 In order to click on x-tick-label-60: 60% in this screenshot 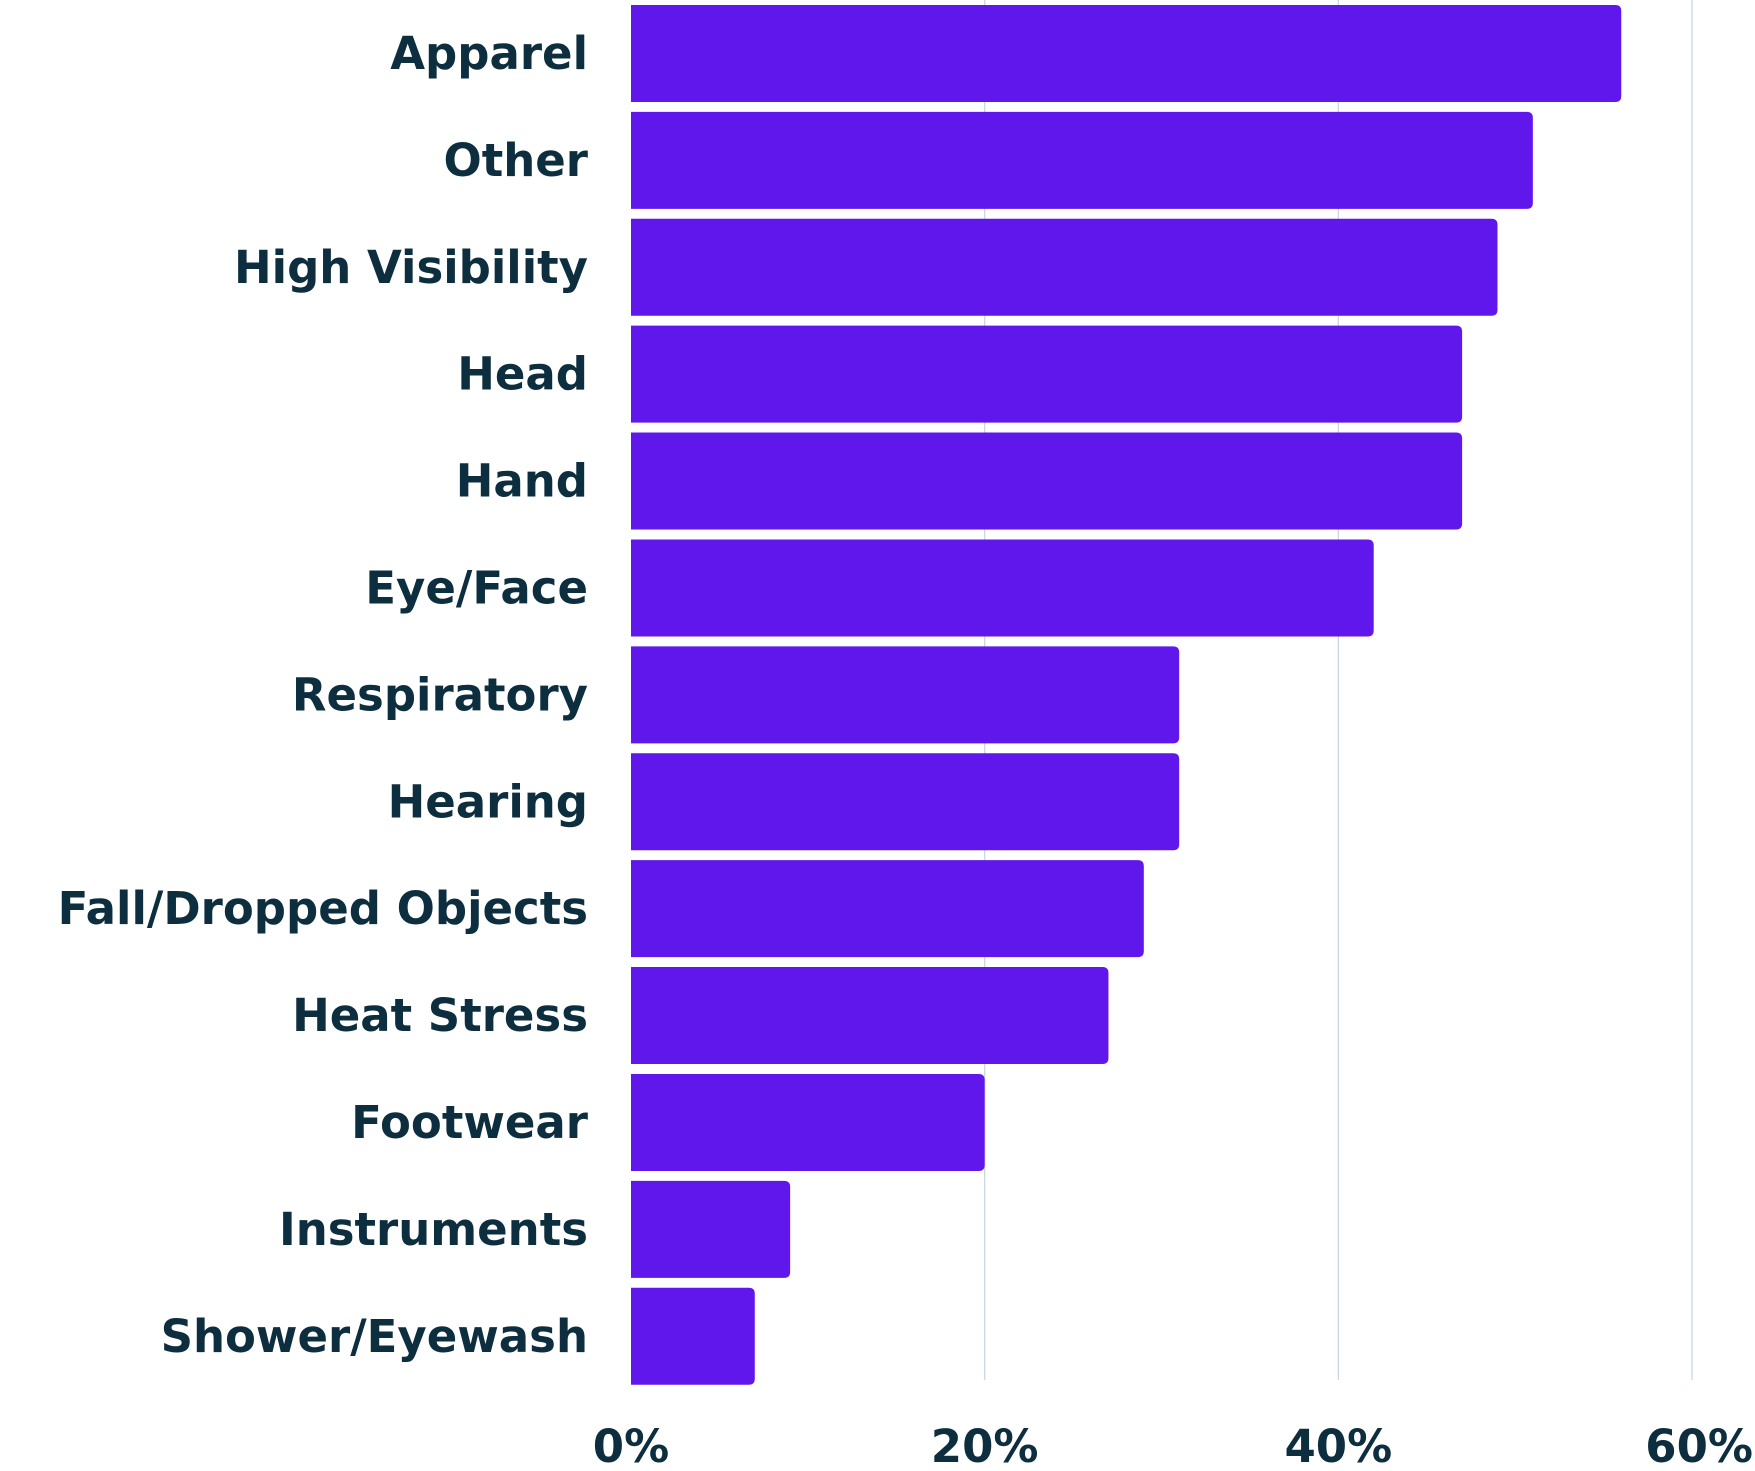, I will do `click(1699, 1445)`.